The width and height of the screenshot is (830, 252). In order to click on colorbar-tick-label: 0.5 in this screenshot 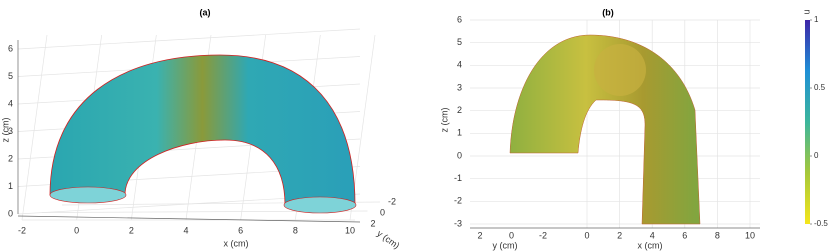, I will do `click(820, 87)`.